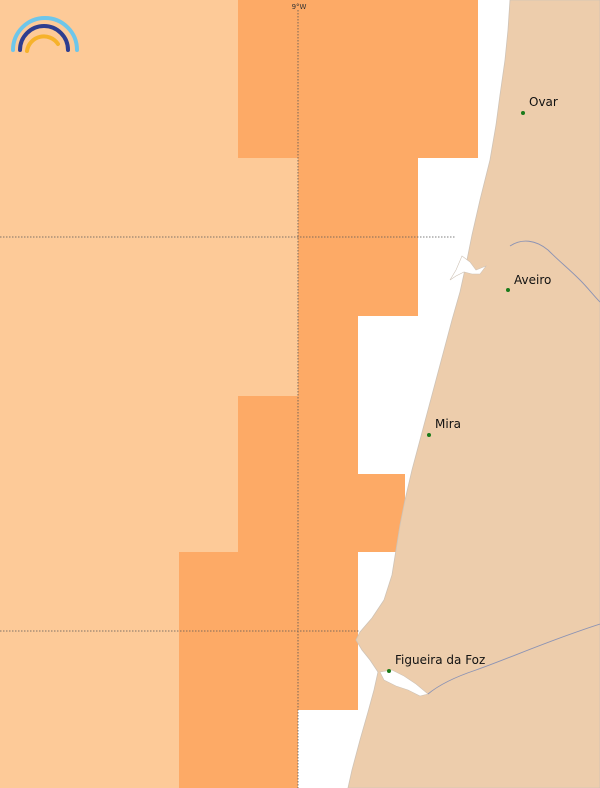 This screenshot has width=600, height=788. Describe the element at coordinates (468, 268) in the screenshot. I see `aveiro-lagoon` at that location.